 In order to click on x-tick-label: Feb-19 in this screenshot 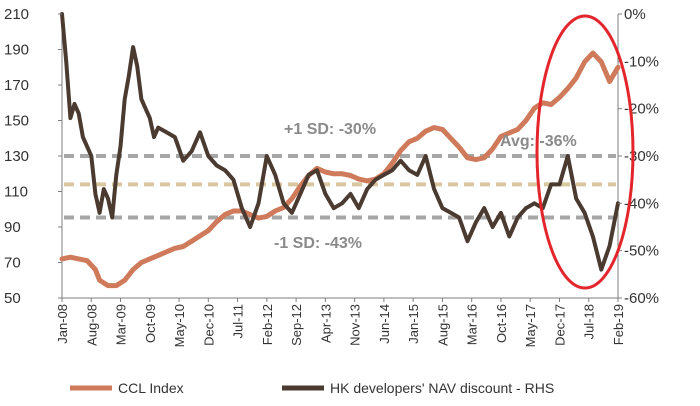, I will do `click(618, 324)`.